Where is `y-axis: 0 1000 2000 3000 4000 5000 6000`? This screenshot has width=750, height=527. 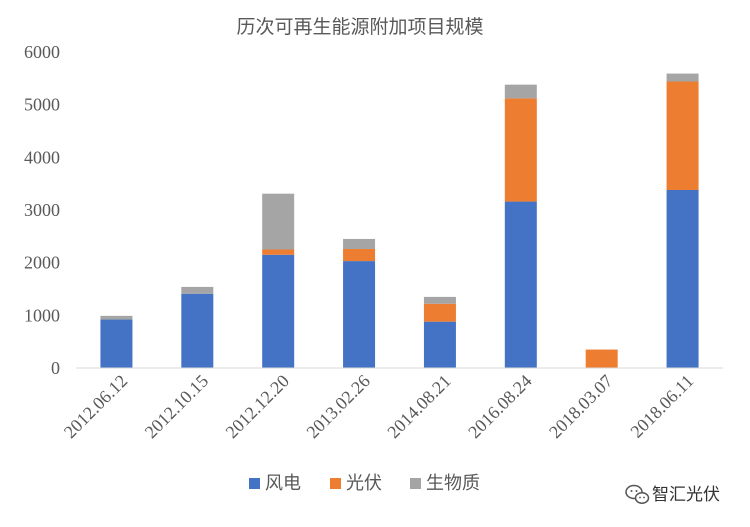 y-axis: 0 1000 2000 3000 4000 5000 6000 is located at coordinates (42, 210).